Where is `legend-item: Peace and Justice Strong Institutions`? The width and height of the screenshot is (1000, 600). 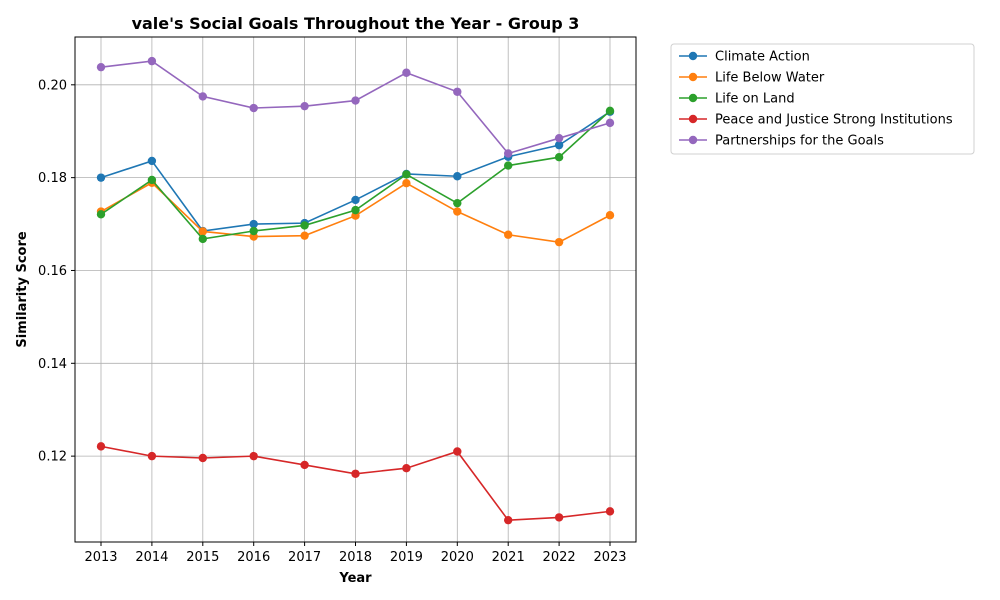 legend-item: Peace and Justice Strong Institutions is located at coordinates (816, 120).